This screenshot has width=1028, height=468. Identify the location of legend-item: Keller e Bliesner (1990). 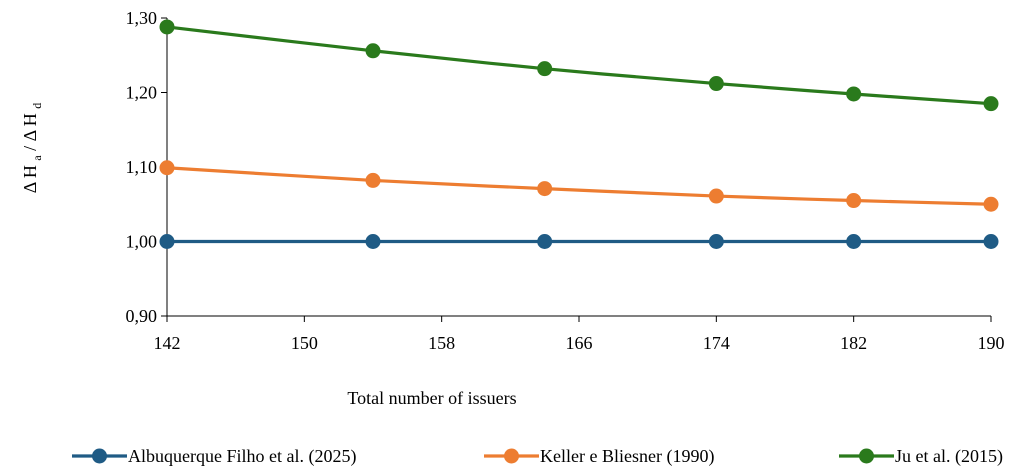
(599, 456).